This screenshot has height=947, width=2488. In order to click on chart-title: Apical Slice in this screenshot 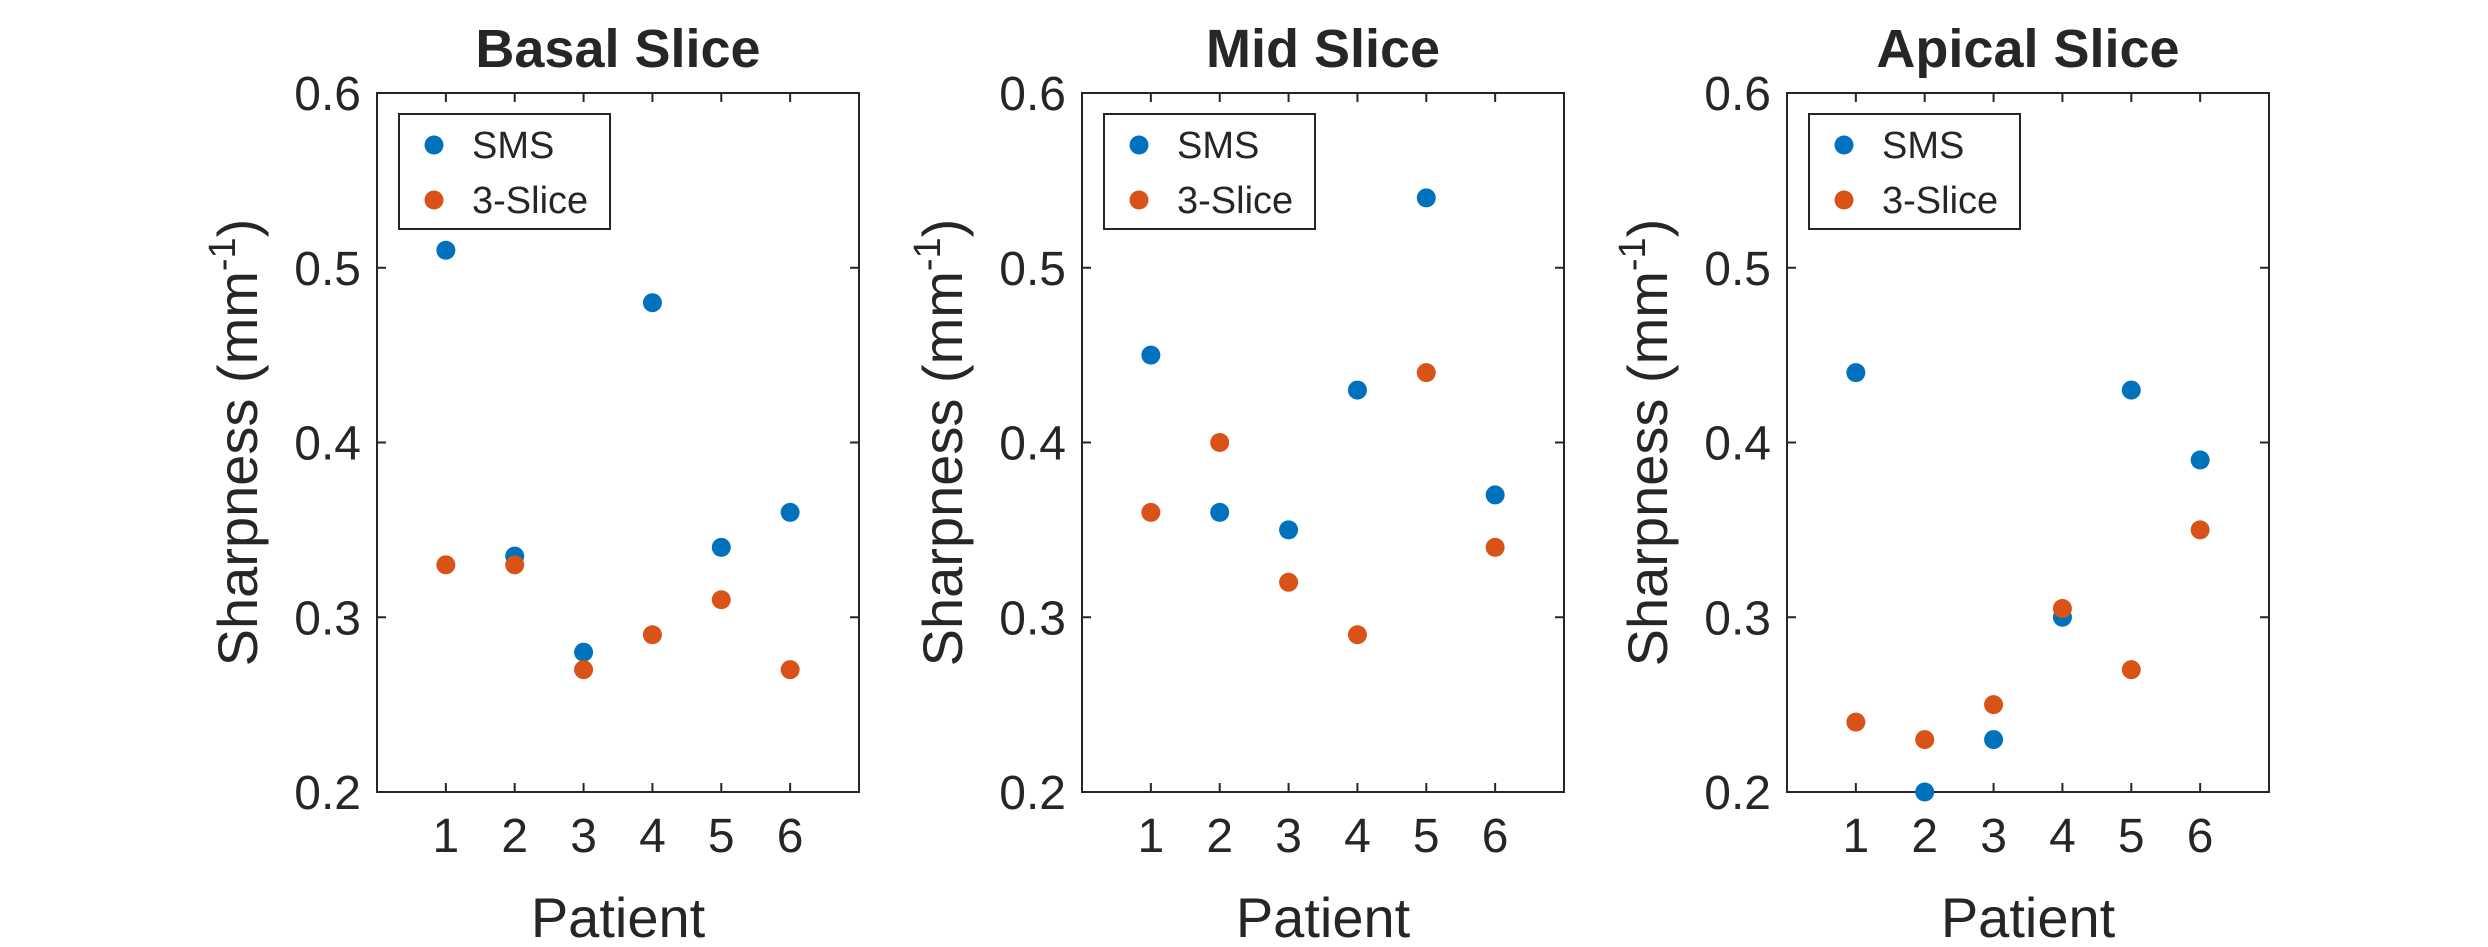, I will do `click(2027, 49)`.